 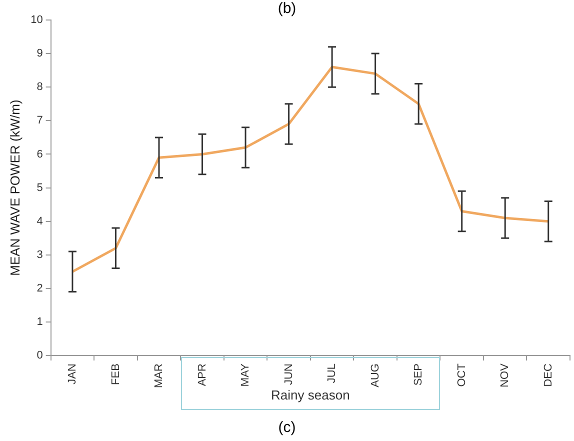 What do you see at coordinates (39, 356) in the screenshot?
I see `y-tick-label: 0` at bounding box center [39, 356].